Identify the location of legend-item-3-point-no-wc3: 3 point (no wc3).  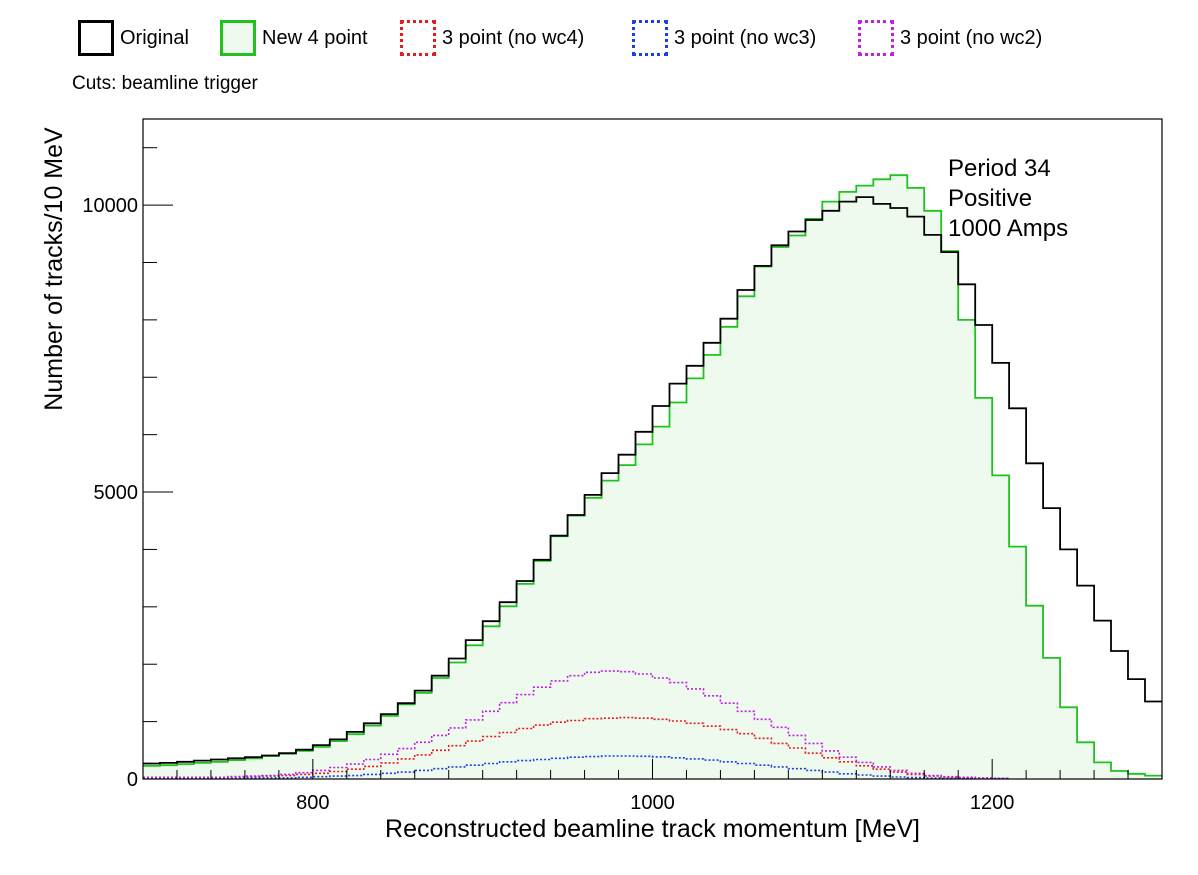
(724, 38).